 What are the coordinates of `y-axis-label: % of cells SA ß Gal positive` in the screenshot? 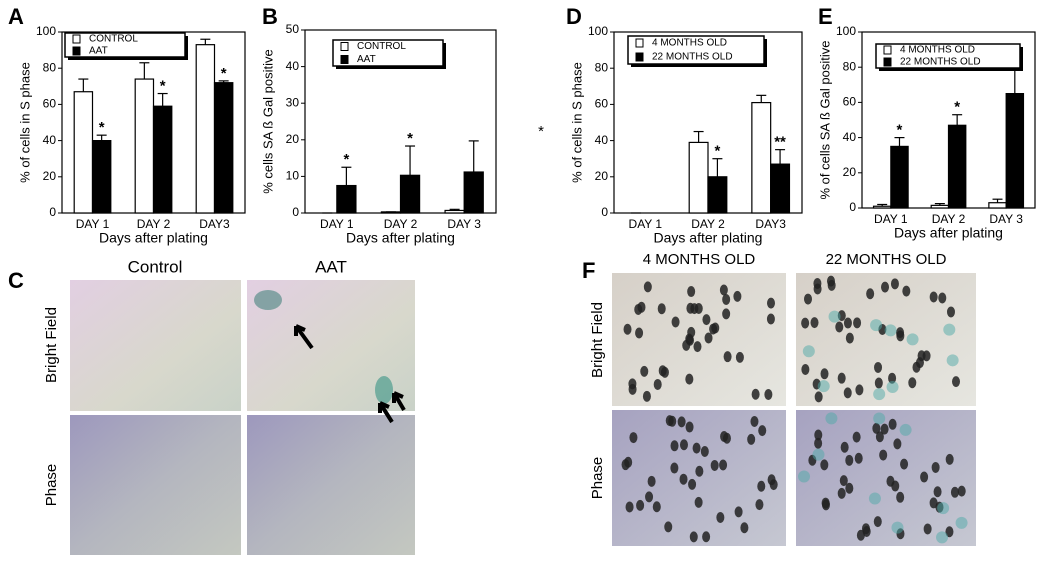 It's located at (824, 120).